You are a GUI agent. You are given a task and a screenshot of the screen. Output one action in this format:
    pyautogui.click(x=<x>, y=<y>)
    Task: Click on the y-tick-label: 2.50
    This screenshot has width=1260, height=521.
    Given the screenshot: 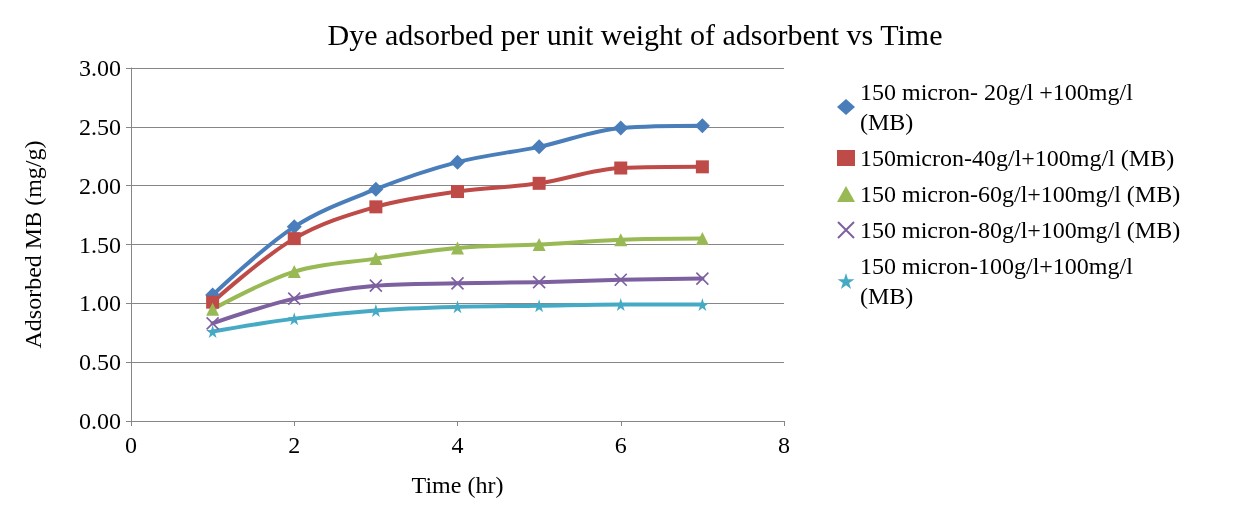 What is the action you would take?
    pyautogui.click(x=100, y=126)
    